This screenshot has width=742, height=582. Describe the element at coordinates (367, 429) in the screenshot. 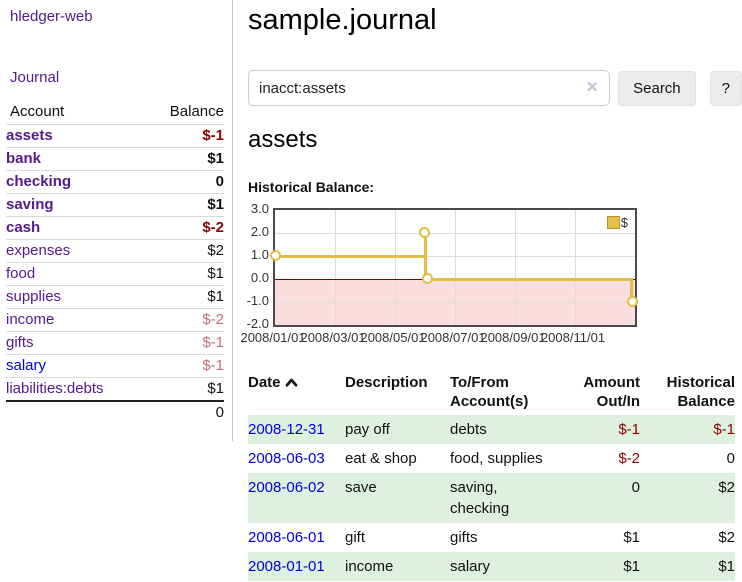

I see `transaction-description: pay off` at that location.